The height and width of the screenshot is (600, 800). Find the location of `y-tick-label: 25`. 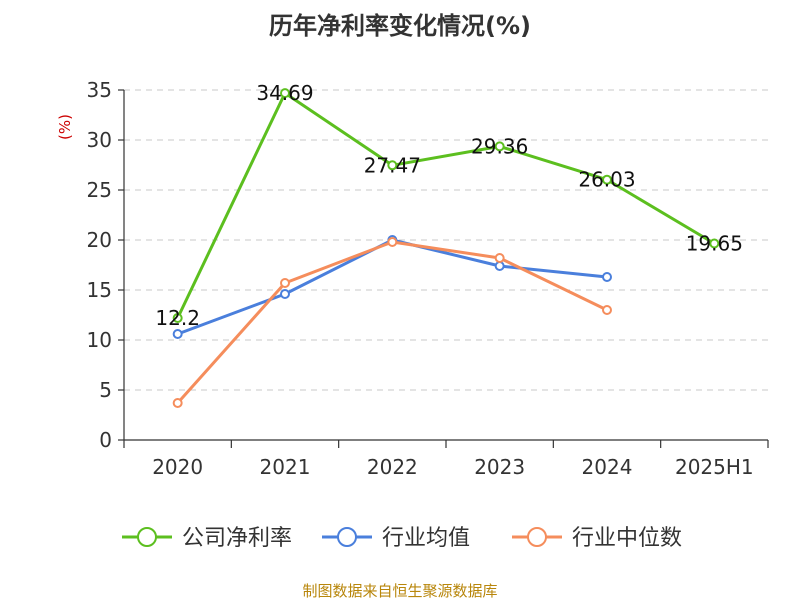

y-tick-label: 25 is located at coordinates (99, 190).